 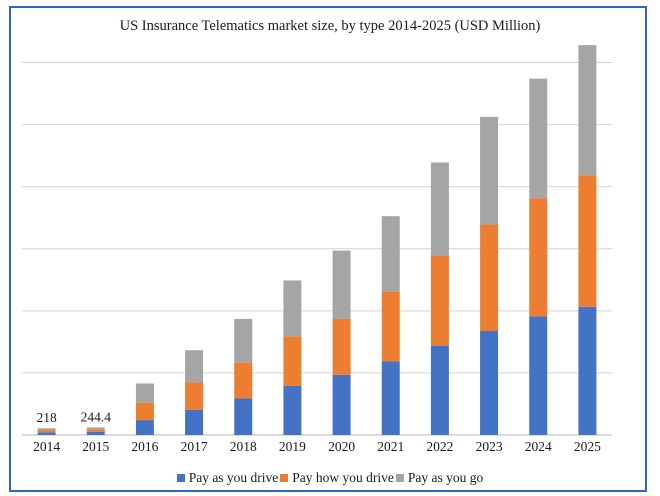 I want to click on x-tick-label: 2019, so click(x=292, y=446).